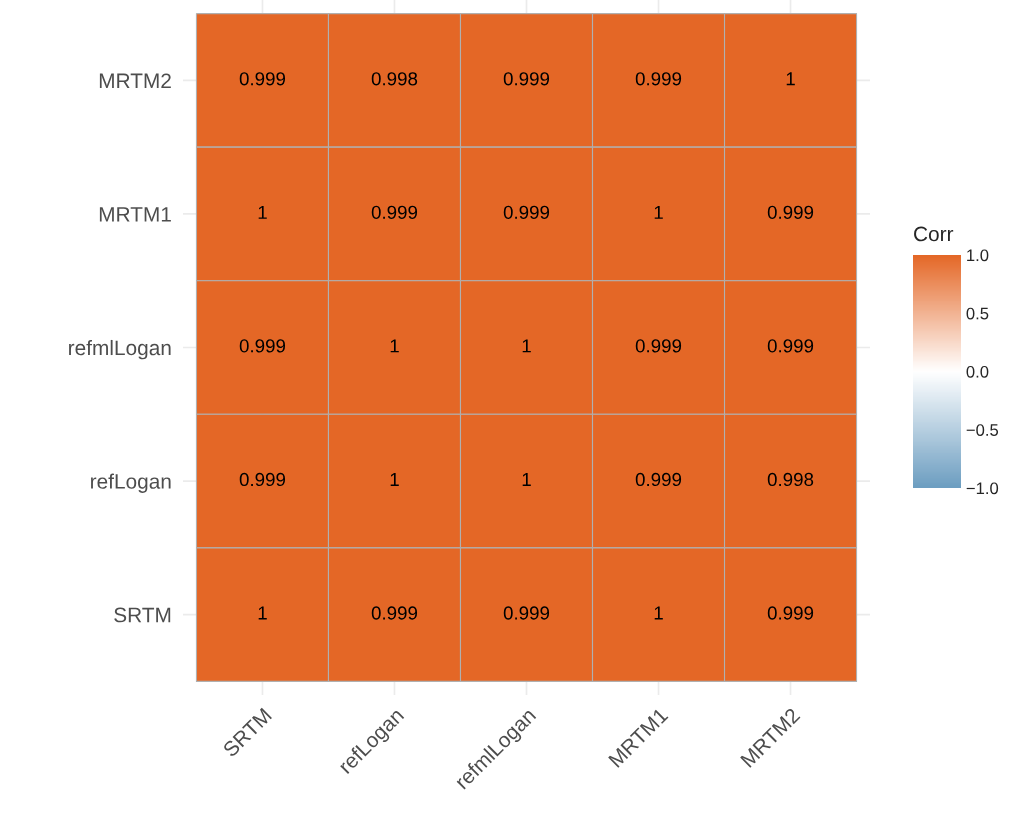  What do you see at coordinates (135, 80) in the screenshot?
I see `y-tick-label: MRTM2` at bounding box center [135, 80].